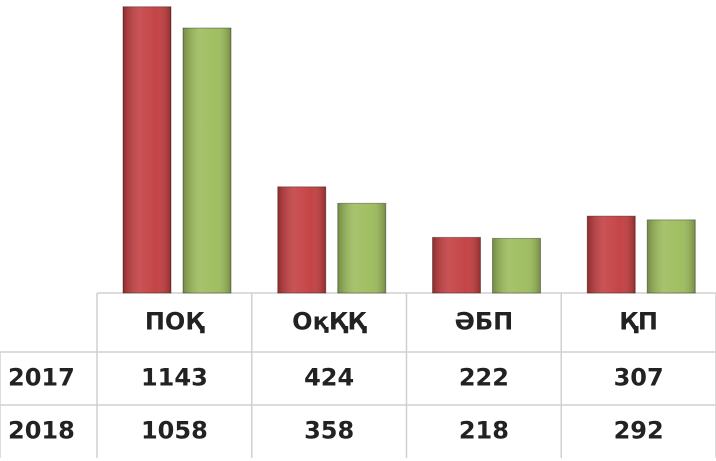 The width and height of the screenshot is (716, 461). Describe the element at coordinates (484, 378) in the screenshot. I see `table-value: 222` at that location.